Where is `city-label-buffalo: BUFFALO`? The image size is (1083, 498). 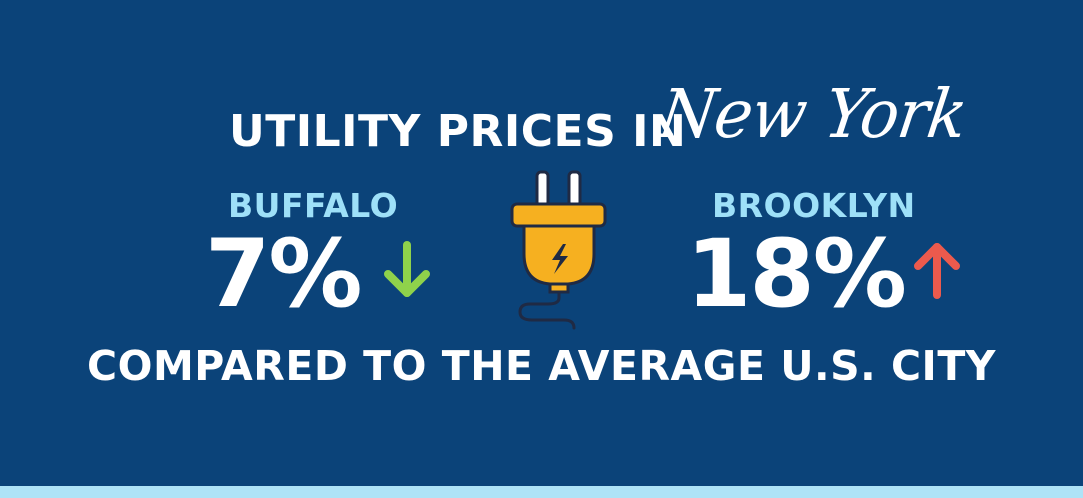
city-label-buffalo: BUFFALO is located at coordinates (313, 205).